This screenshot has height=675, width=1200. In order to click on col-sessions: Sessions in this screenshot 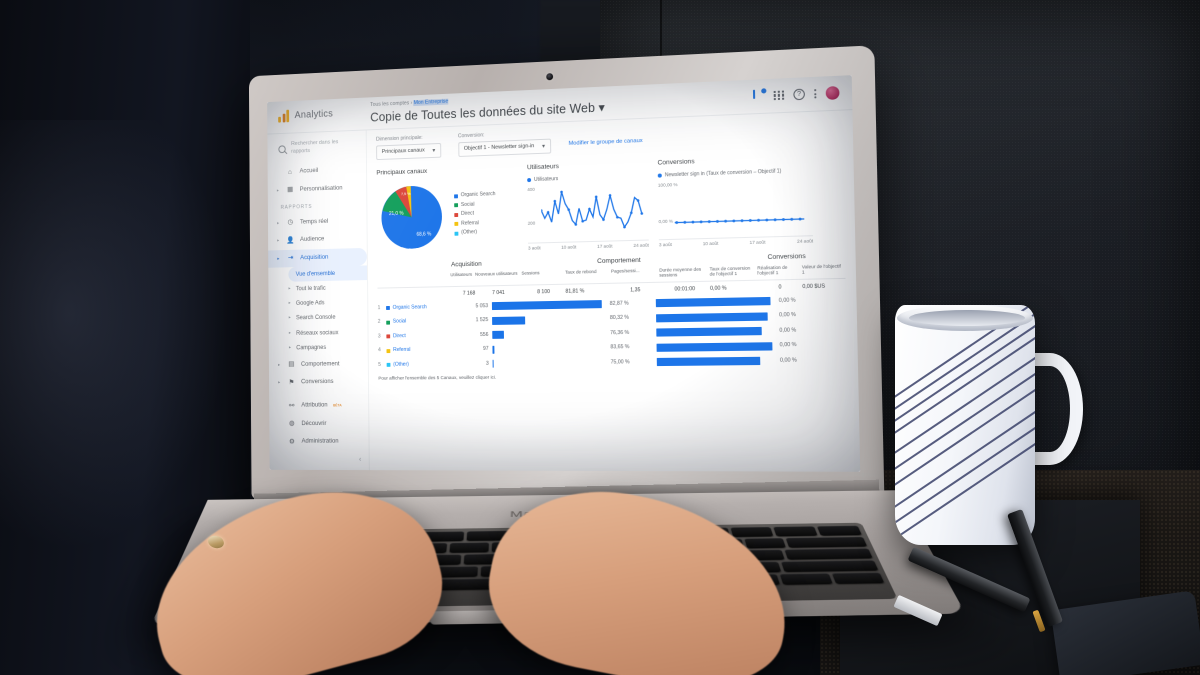, I will do `click(530, 273)`.